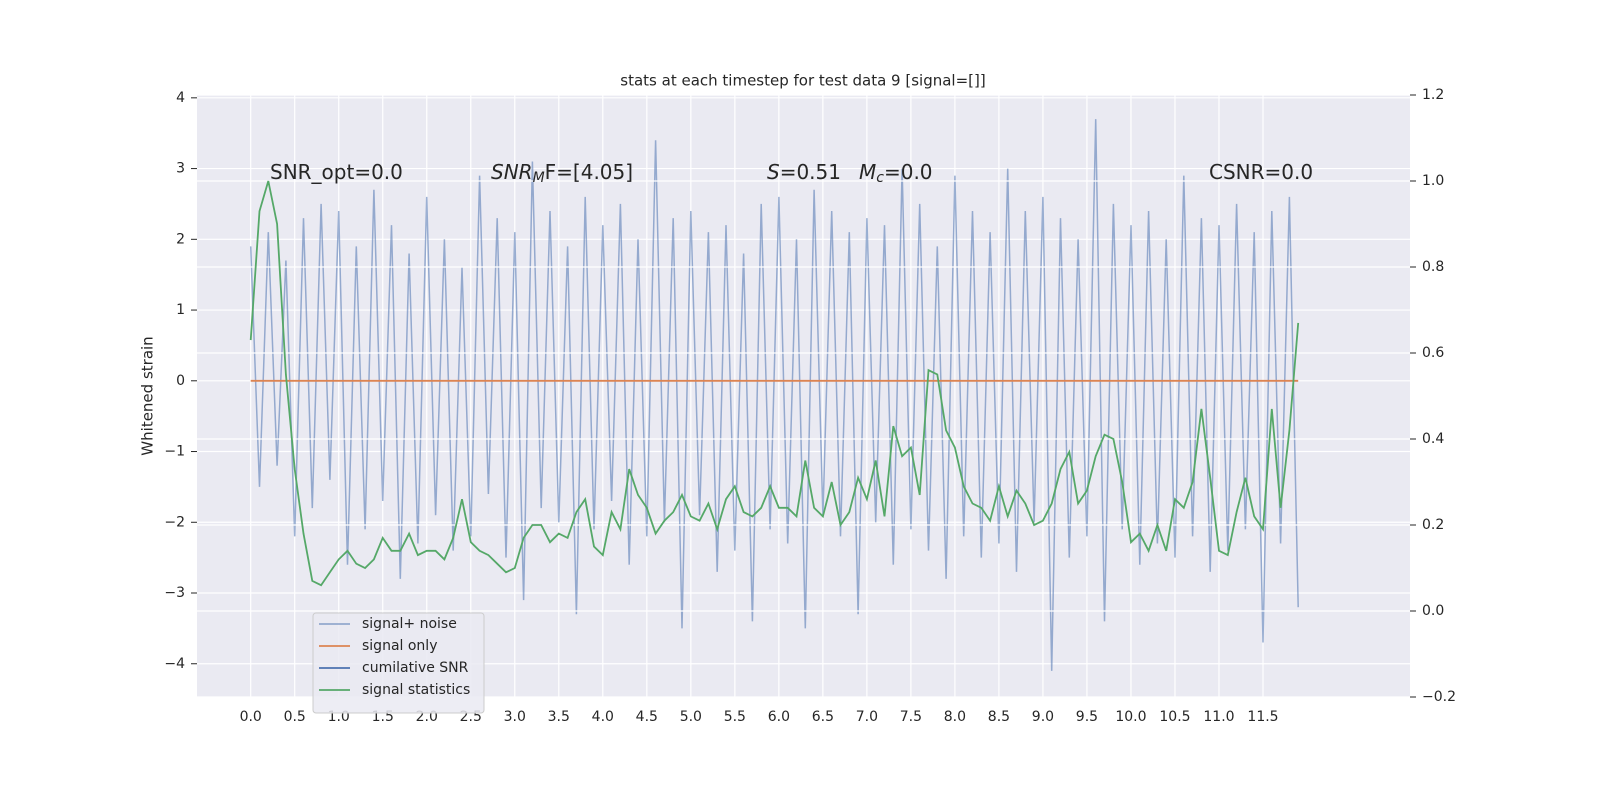 Image resolution: width=1600 pixels, height=800 pixels. I want to click on x-tick-label: 8.0, so click(955, 717).